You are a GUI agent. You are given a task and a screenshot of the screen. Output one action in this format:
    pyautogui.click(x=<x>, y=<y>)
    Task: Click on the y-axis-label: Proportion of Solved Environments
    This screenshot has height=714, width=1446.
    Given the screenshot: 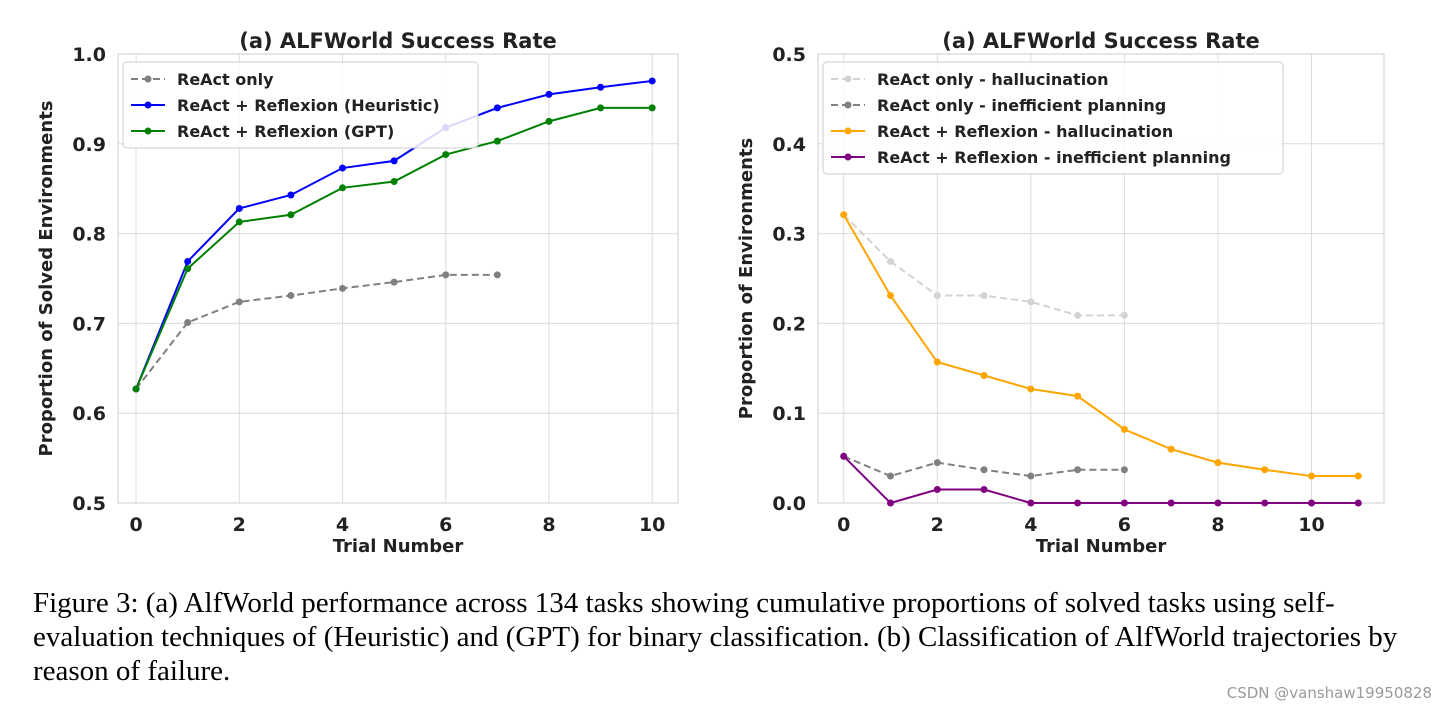 What is the action you would take?
    pyautogui.click(x=46, y=278)
    